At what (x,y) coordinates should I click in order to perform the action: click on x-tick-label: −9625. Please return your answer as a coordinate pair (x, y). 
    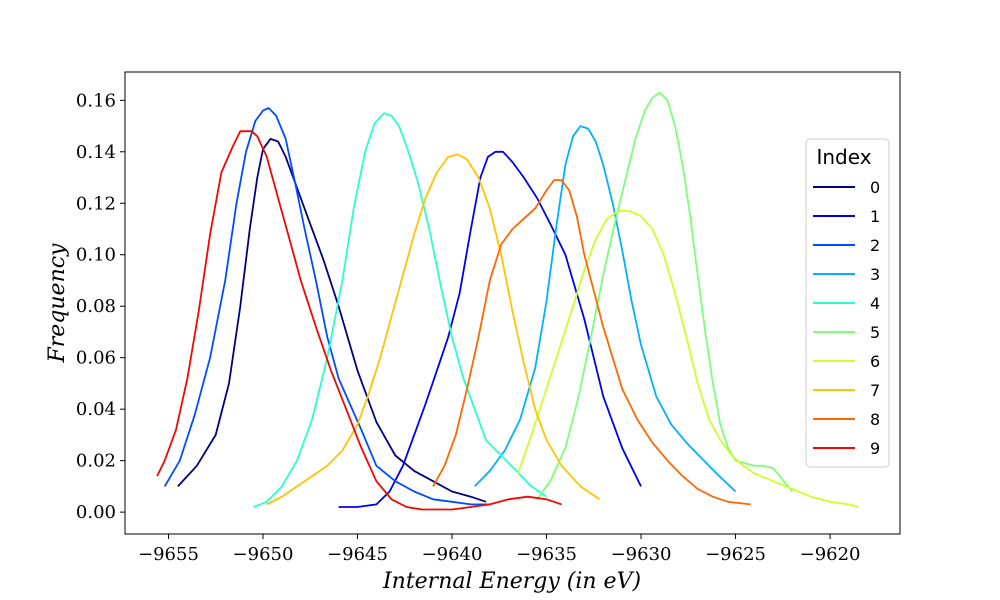
    Looking at the image, I should click on (735, 554).